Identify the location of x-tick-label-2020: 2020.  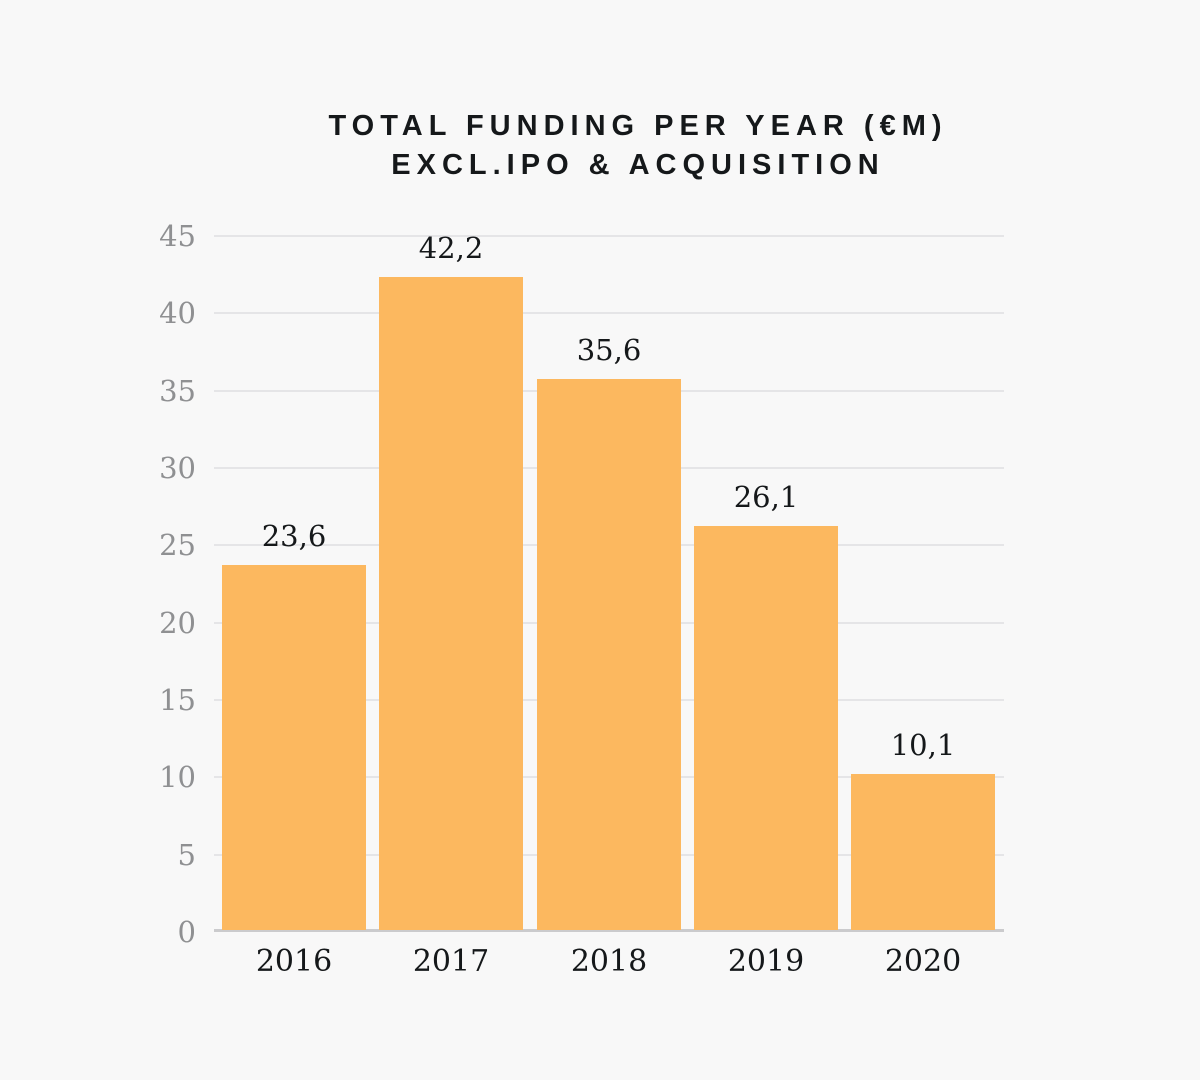
(923, 961).